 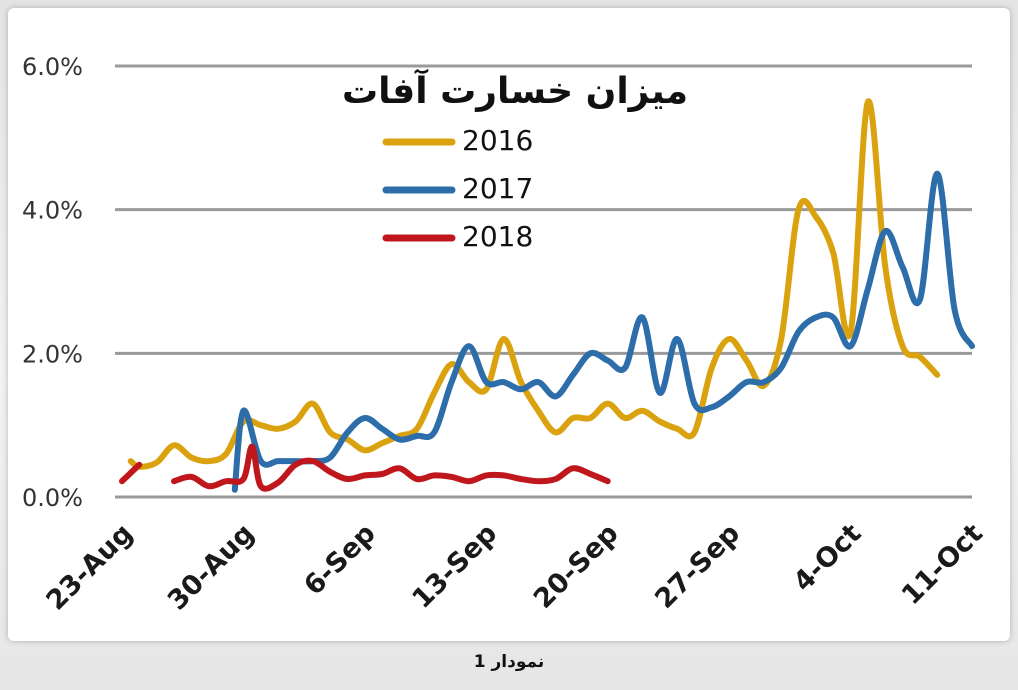 I want to click on y-axis-ticks: 0.0% 2.0% 4.0% 6.0%, so click(x=52, y=282).